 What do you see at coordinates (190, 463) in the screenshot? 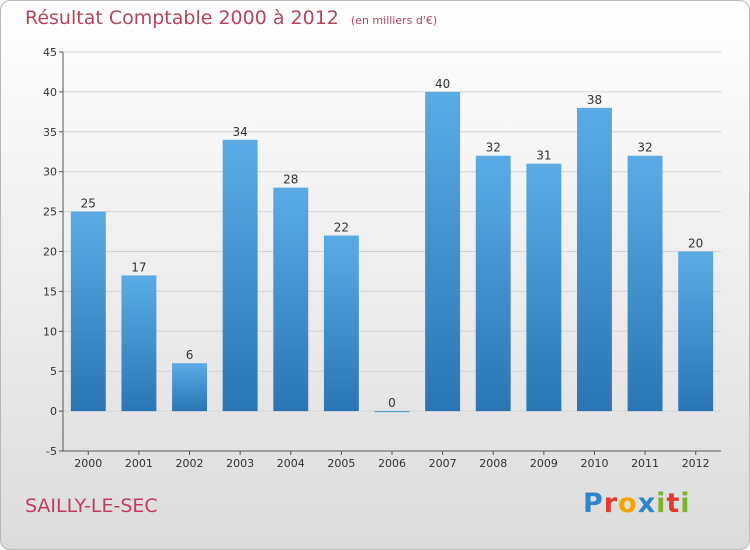
I see `x-tick-label: 2002` at bounding box center [190, 463].